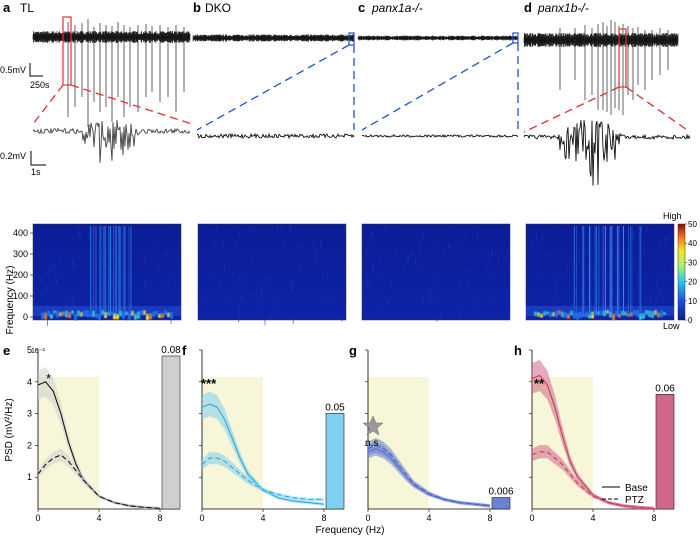 The height and width of the screenshot is (544, 700). Describe the element at coordinates (373, 425) in the screenshot. I see `star-icon` at that location.